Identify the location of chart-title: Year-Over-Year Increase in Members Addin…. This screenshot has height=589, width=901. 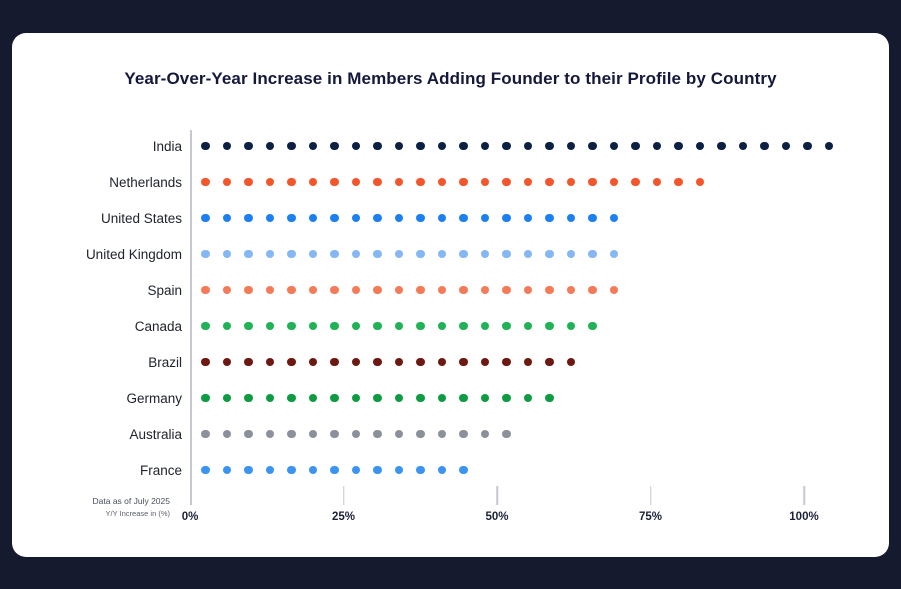
(450, 78).